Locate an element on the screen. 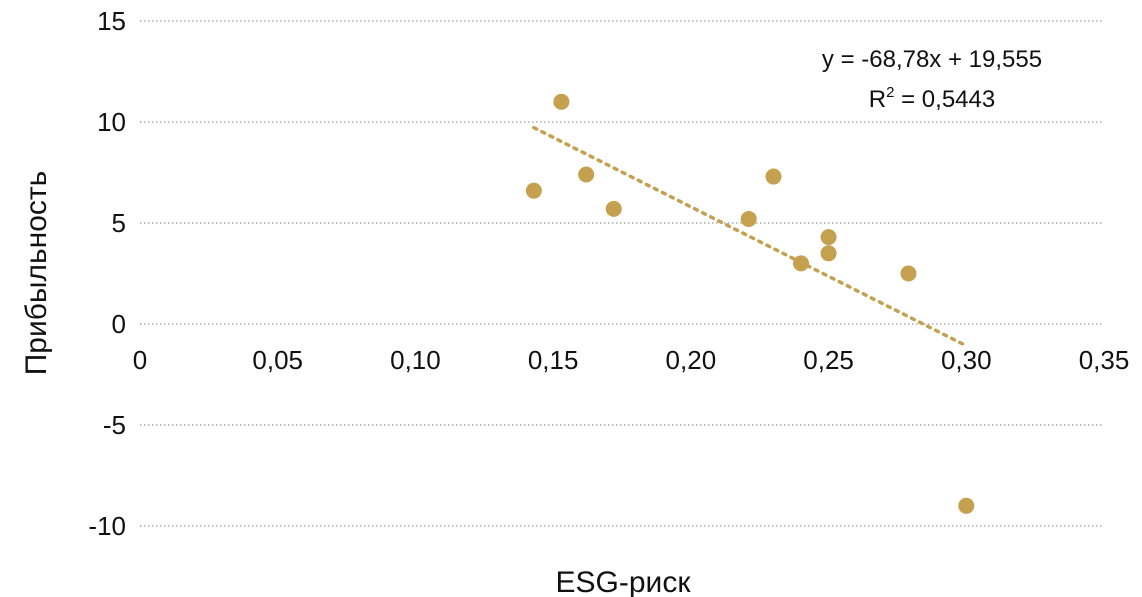 This screenshot has width=1142, height=597. y-tick-label: -10 is located at coordinates (107, 526).